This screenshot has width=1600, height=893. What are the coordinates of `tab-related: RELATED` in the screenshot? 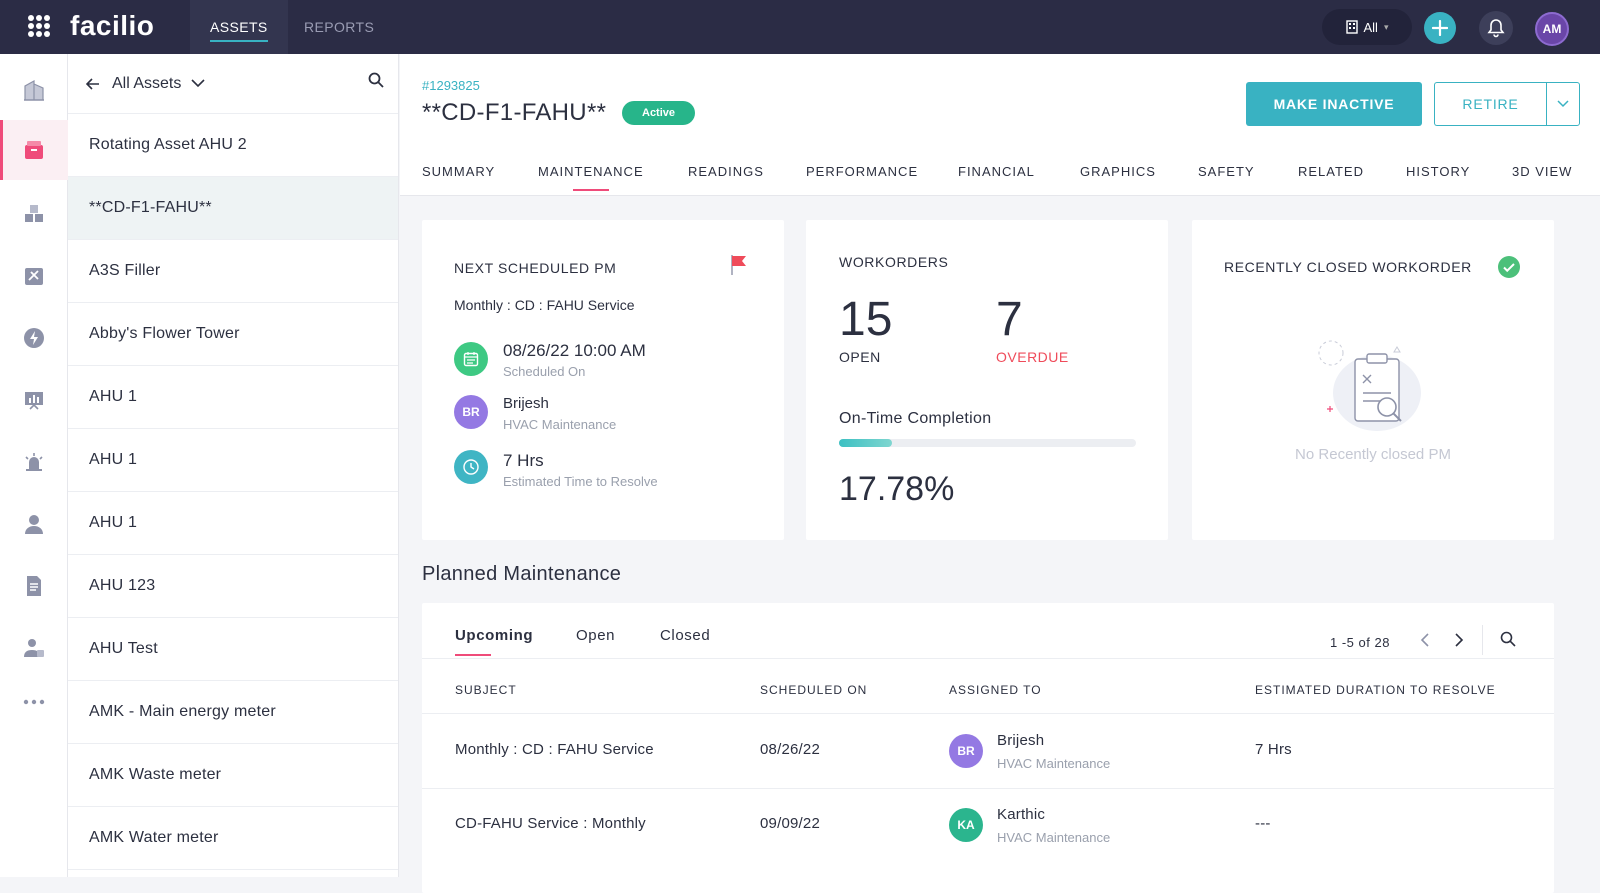 It's located at (1331, 171).